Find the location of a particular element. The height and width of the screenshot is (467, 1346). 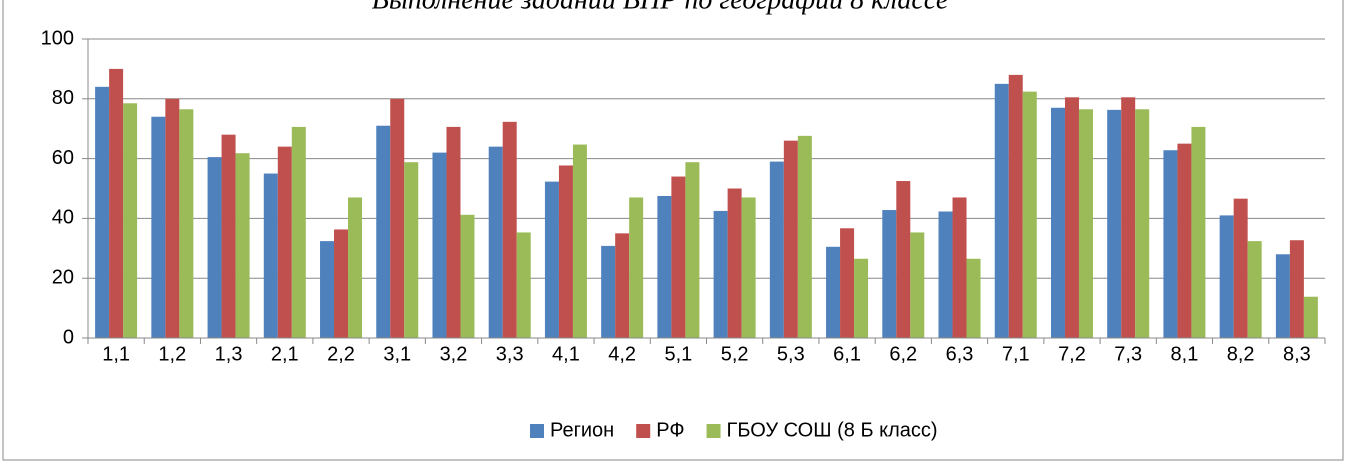

x-tick-label: 3,2 is located at coordinates (454, 354).